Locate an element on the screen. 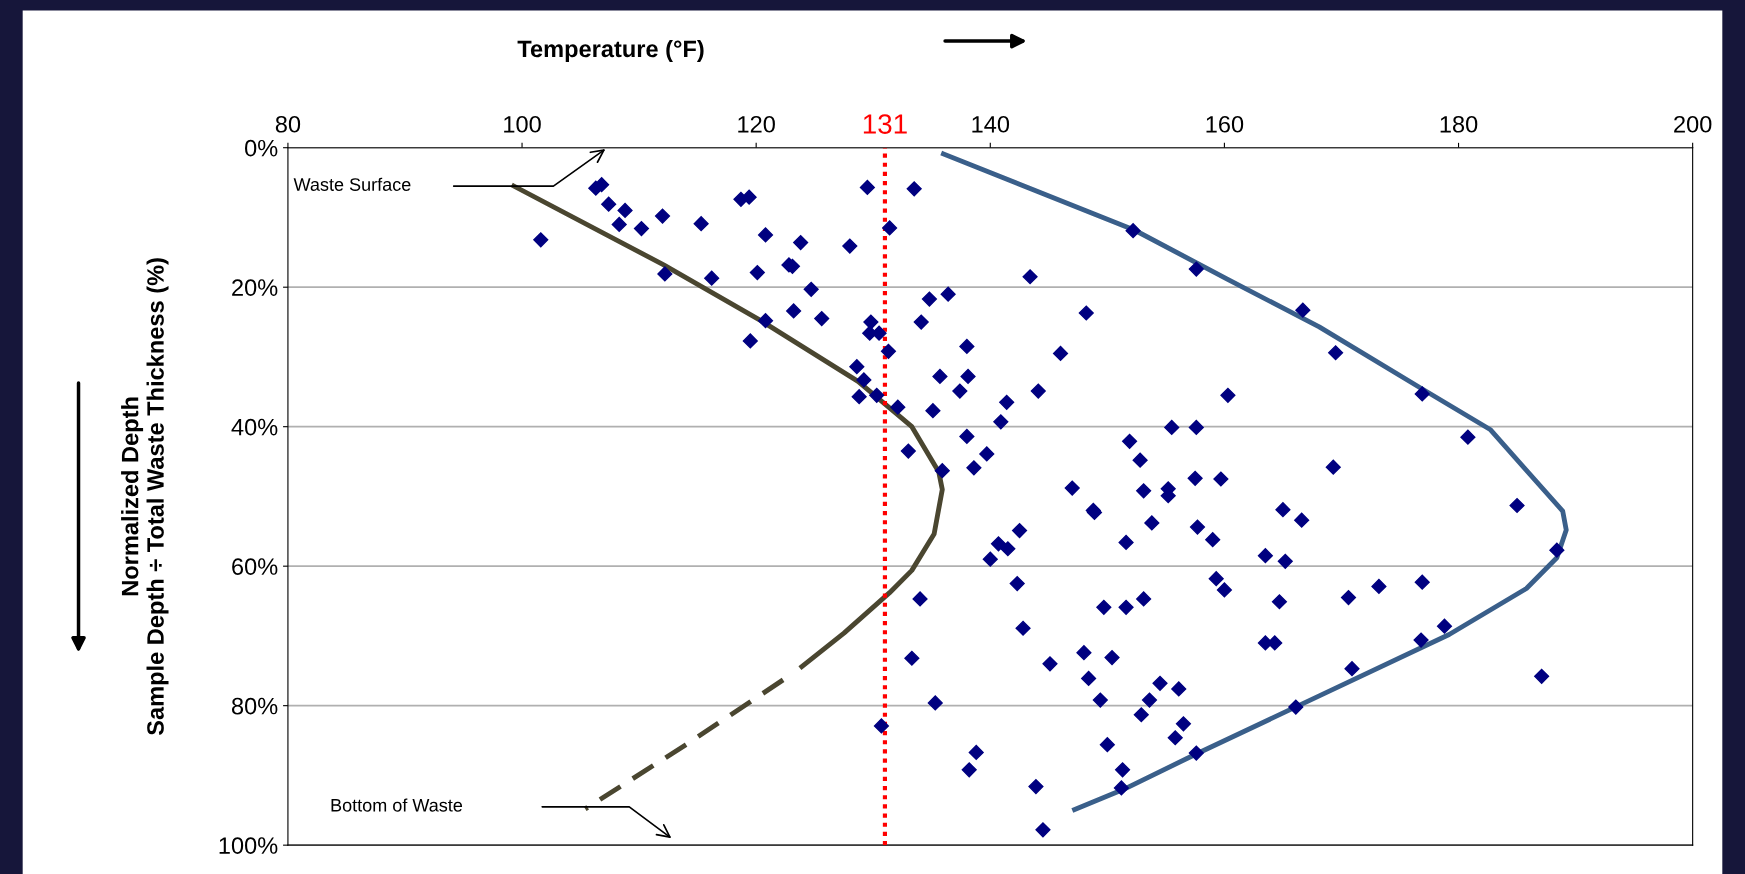 The width and height of the screenshot is (1745, 874). y-tick-label: 40% is located at coordinates (254, 427).